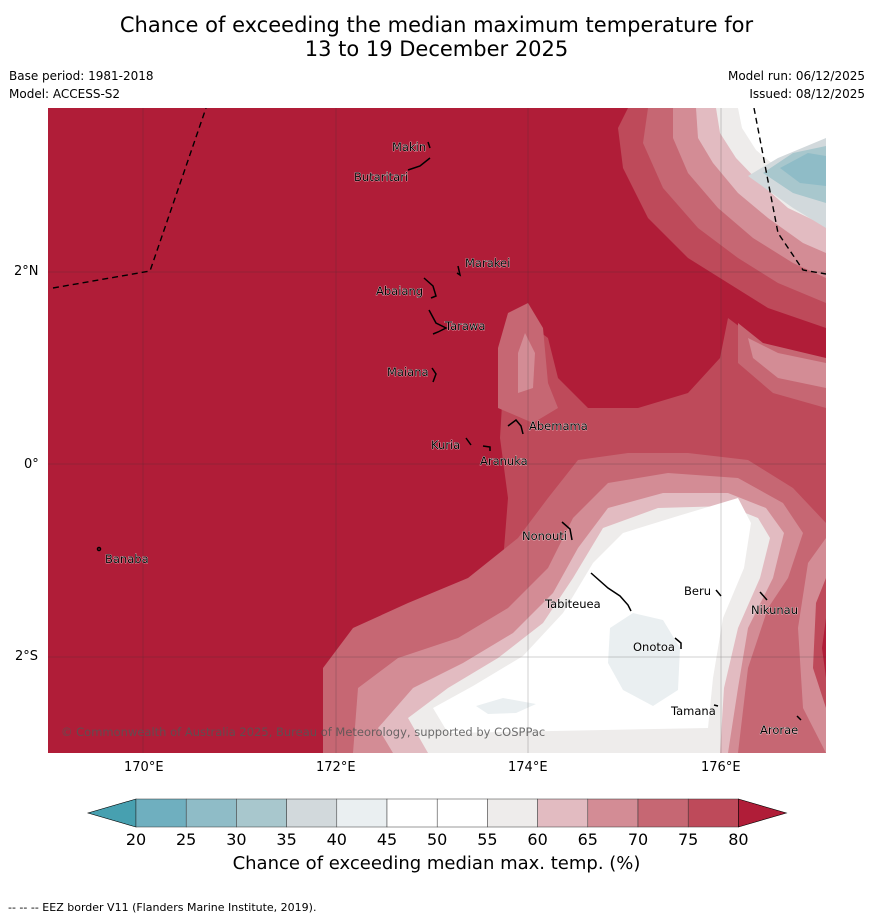 Image resolution: width=873 pixels, height=919 pixels. Describe the element at coordinates (387, 839) in the screenshot. I see `colorbar-tick-45: 45` at that location.